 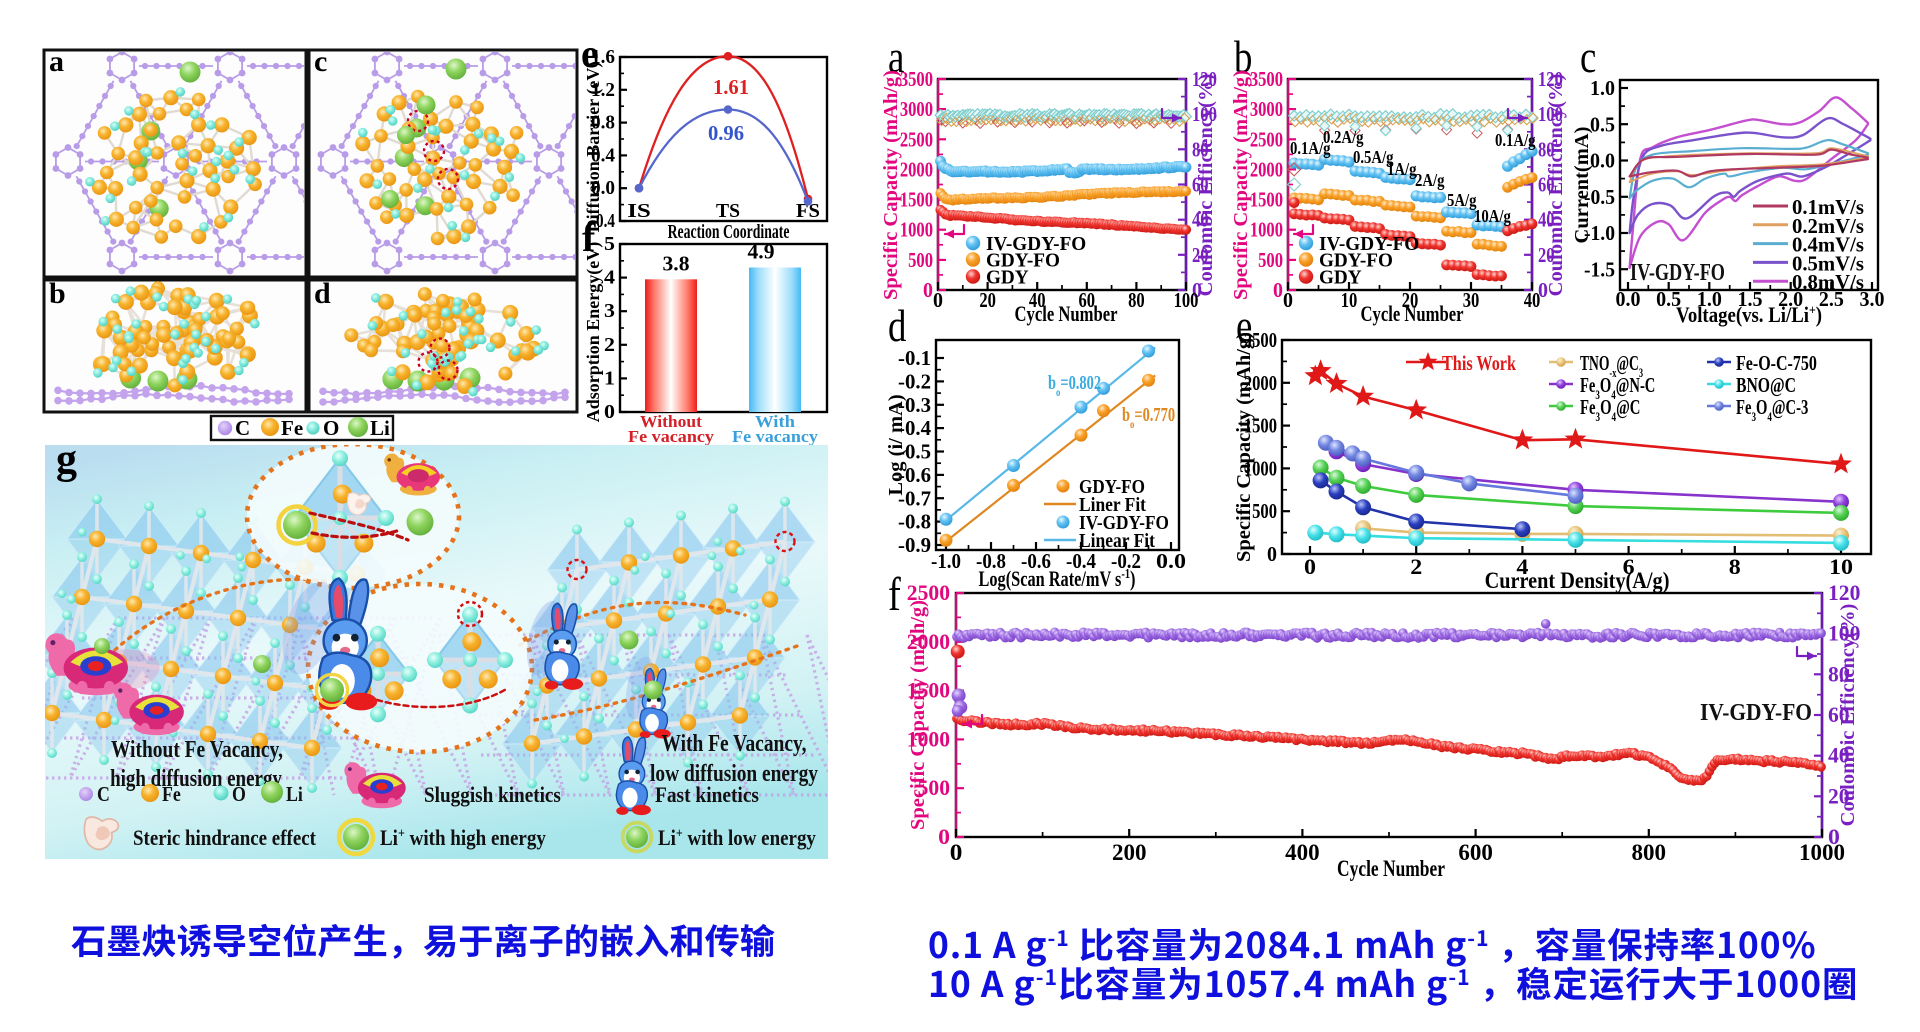 What do you see at coordinates (242, 428) in the screenshot?
I see `svg-text: C` at bounding box center [242, 428].